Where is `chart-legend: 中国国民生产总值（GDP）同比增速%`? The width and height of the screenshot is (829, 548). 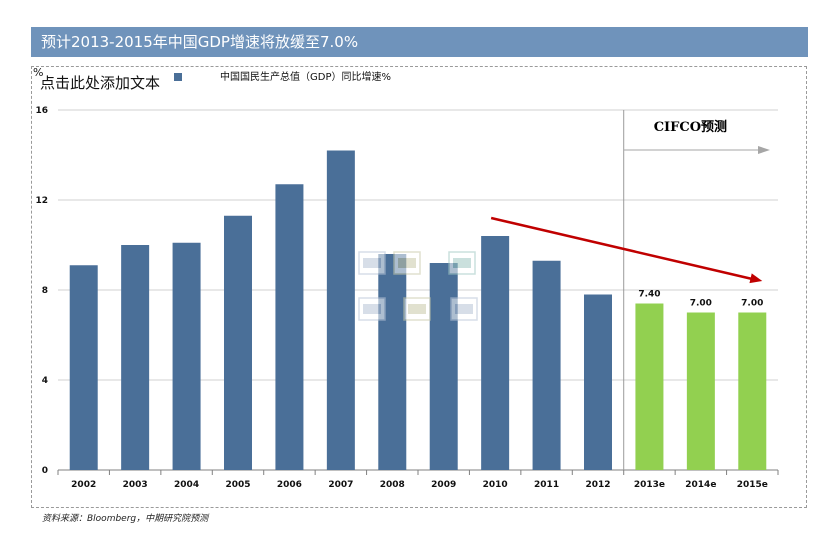 chart-legend: 中国国民生产总值（GDP）同比增速% is located at coordinates (282, 75).